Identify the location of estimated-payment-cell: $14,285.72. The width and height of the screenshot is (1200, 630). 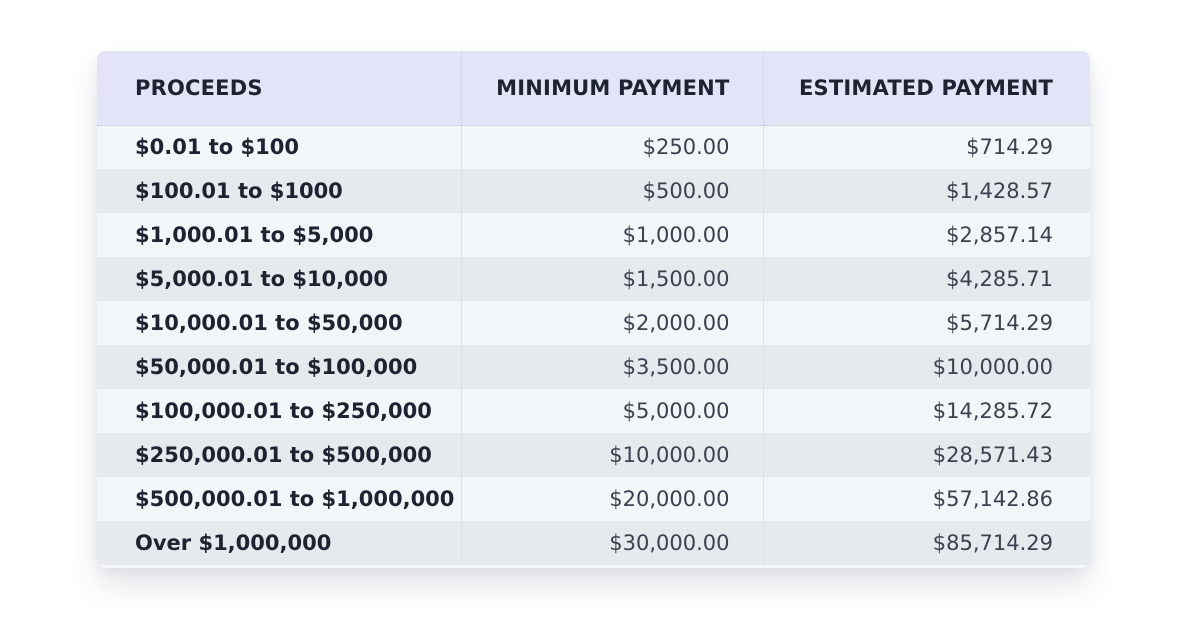
(926, 411).